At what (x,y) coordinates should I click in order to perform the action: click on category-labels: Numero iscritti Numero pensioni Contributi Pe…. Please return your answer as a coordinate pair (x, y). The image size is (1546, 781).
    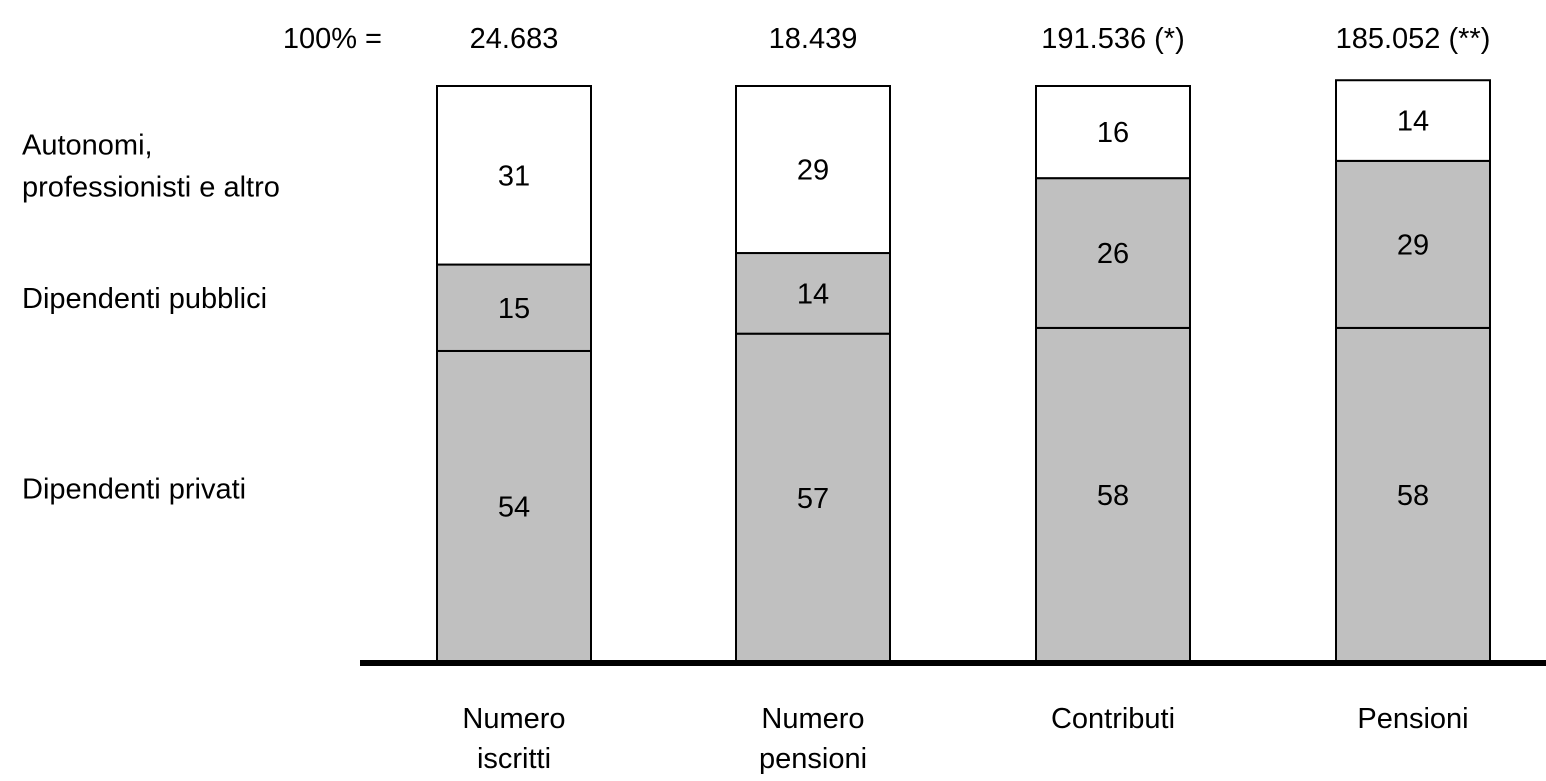
    Looking at the image, I should click on (965, 739).